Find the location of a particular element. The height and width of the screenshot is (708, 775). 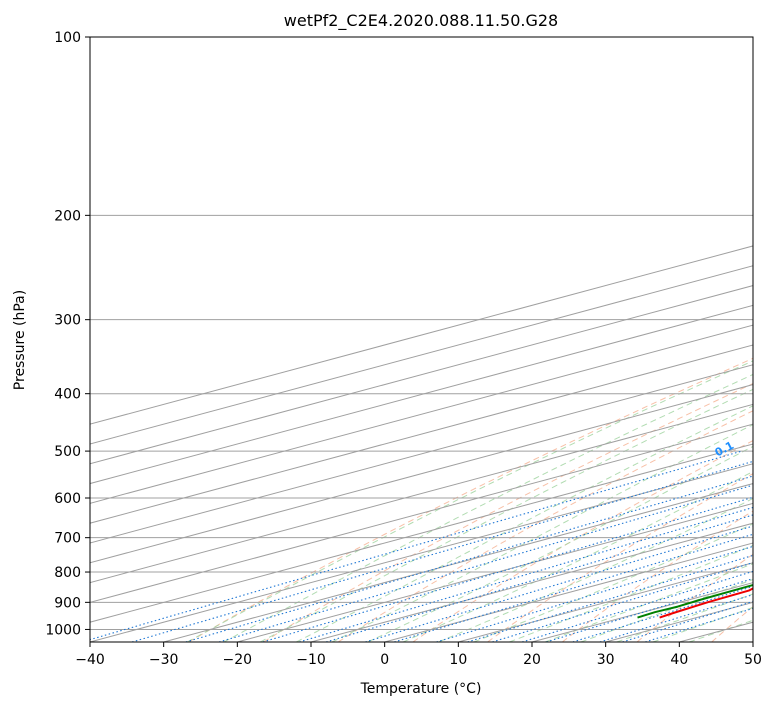

x-tick-label: 0 is located at coordinates (384, 660).